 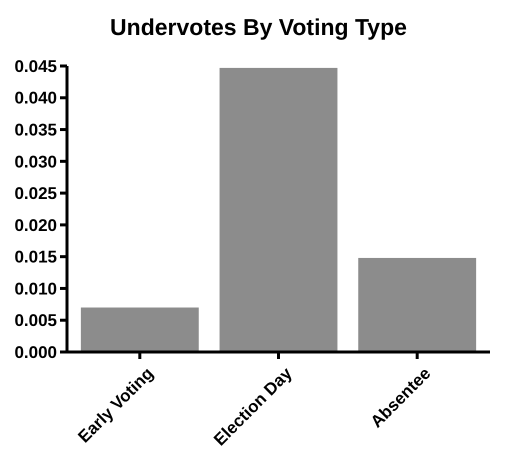 What do you see at coordinates (35, 288) in the screenshot?
I see `y-tick-label: 0.010` at bounding box center [35, 288].